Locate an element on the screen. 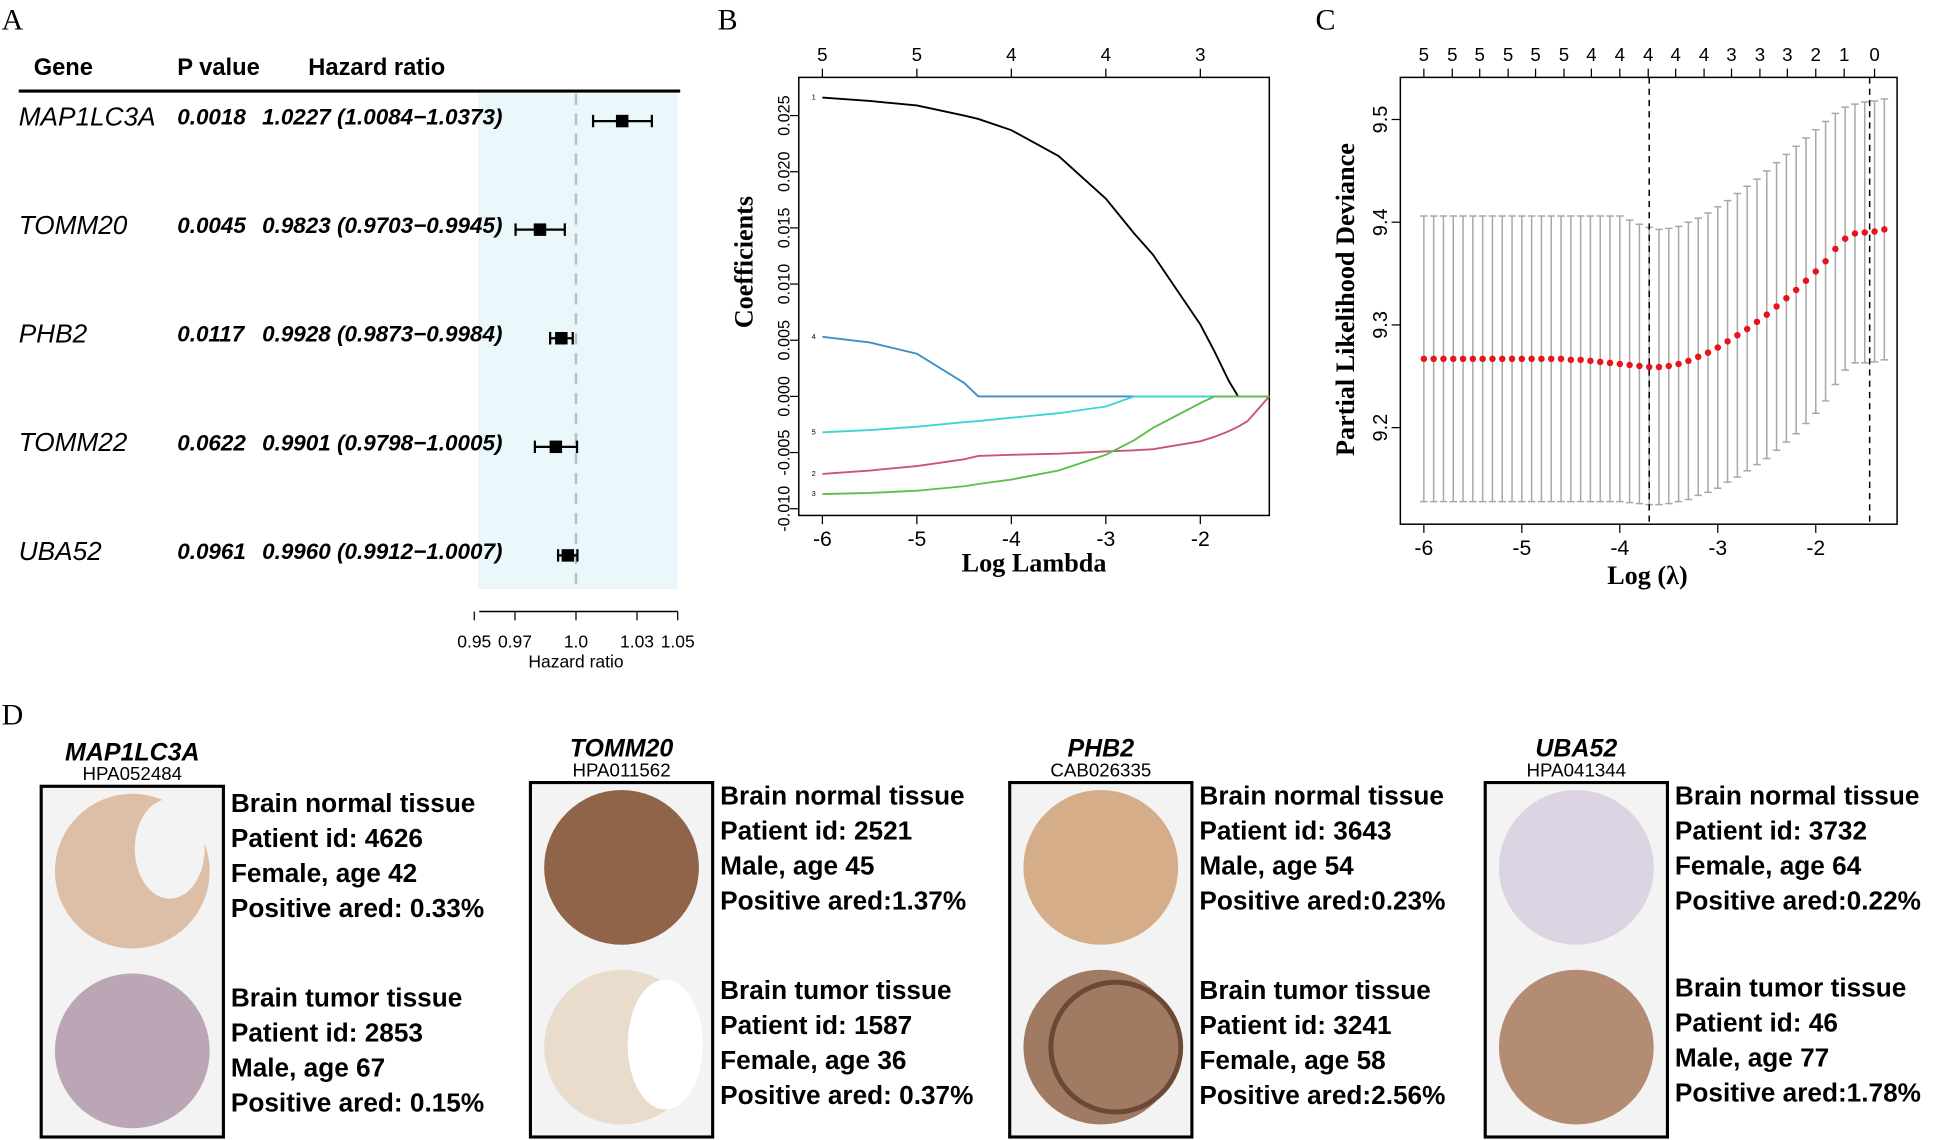  antibody: CAB026335 is located at coordinates (1100, 769).